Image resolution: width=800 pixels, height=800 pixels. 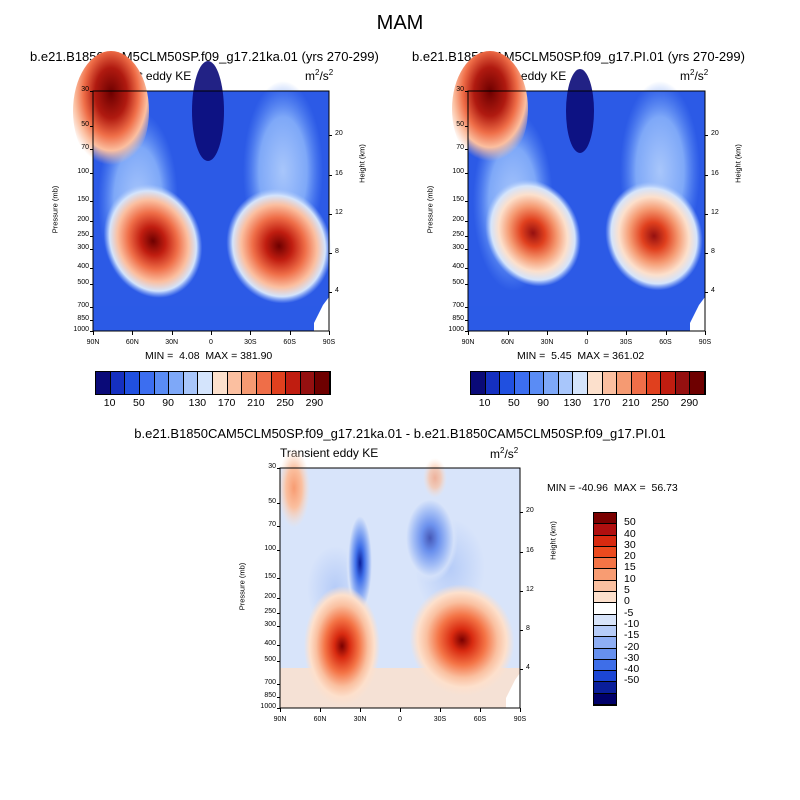 I want to click on panel3-neg-upper-right, so click(x=430, y=538).